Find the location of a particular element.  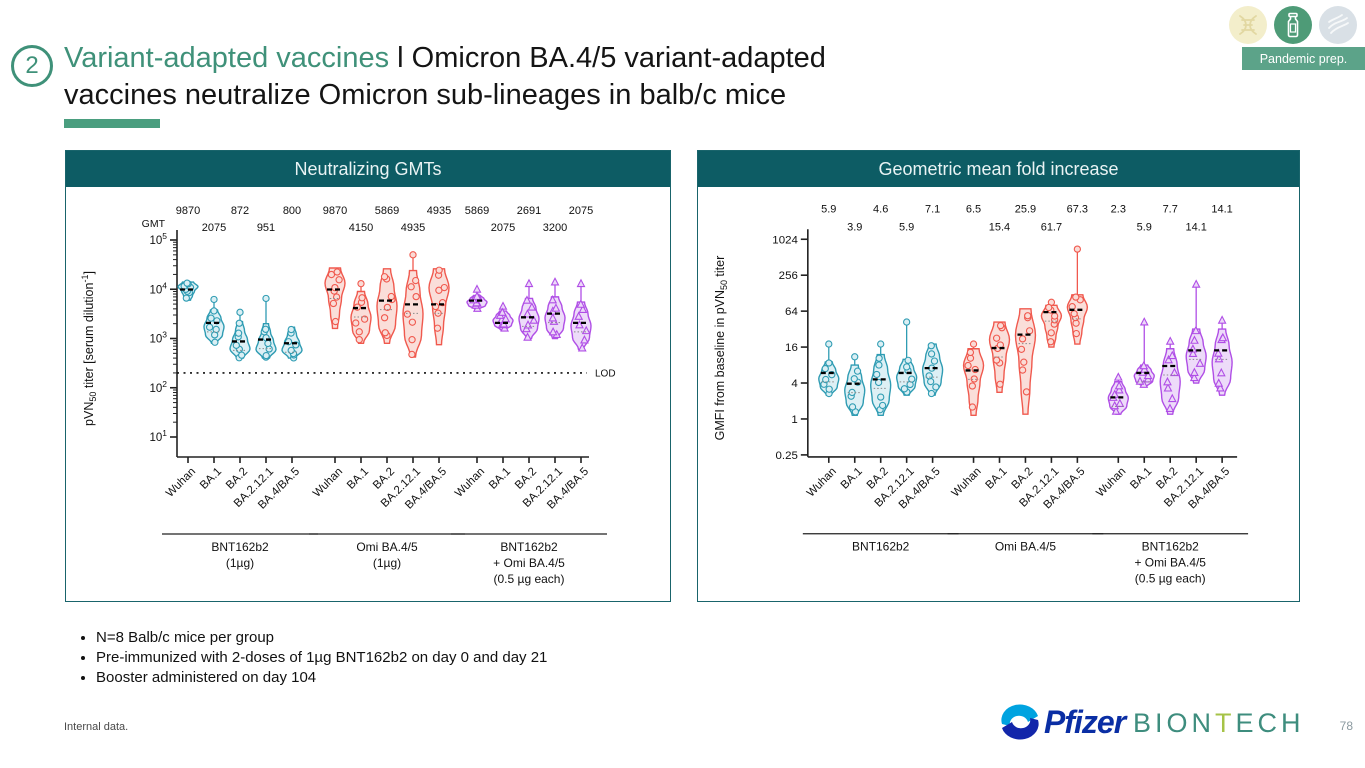

pandemic-prep-badge: Pandemic prep. is located at coordinates (1303, 58).